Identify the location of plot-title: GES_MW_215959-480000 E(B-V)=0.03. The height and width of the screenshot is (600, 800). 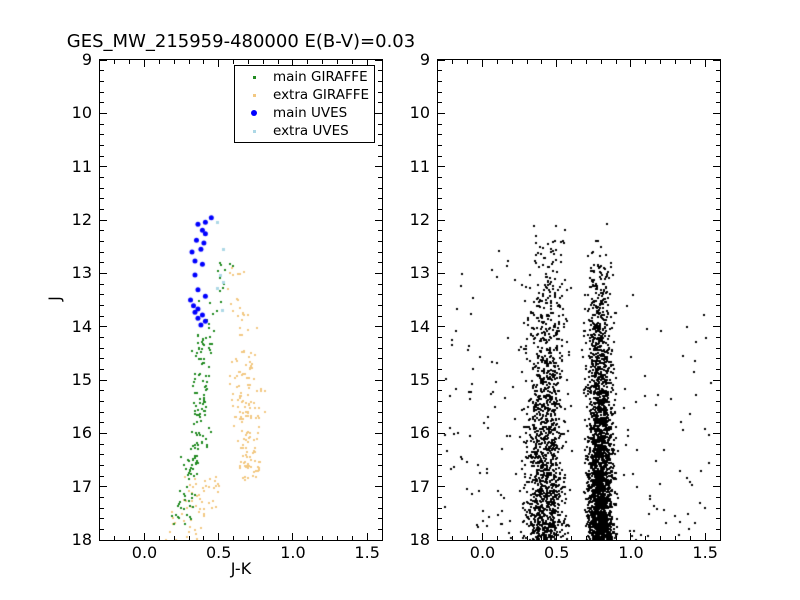
(241, 41).